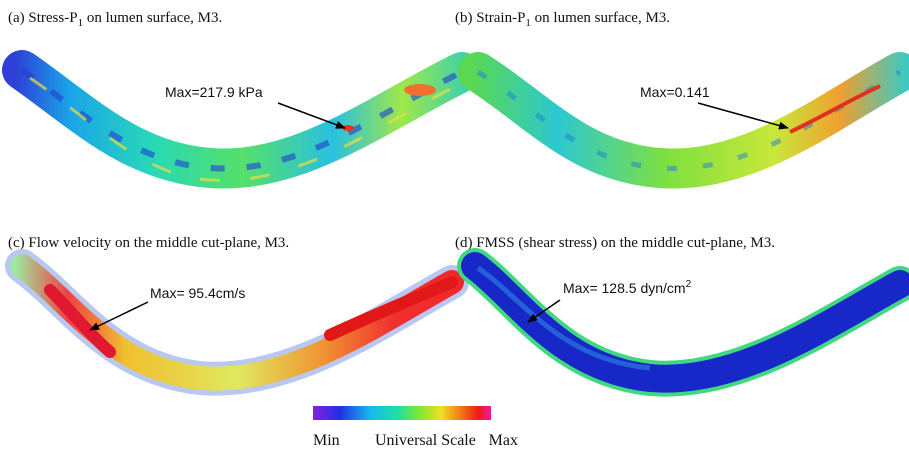 This screenshot has width=909, height=456. I want to click on annotation: Max= 95.4cm/s, so click(197, 293).